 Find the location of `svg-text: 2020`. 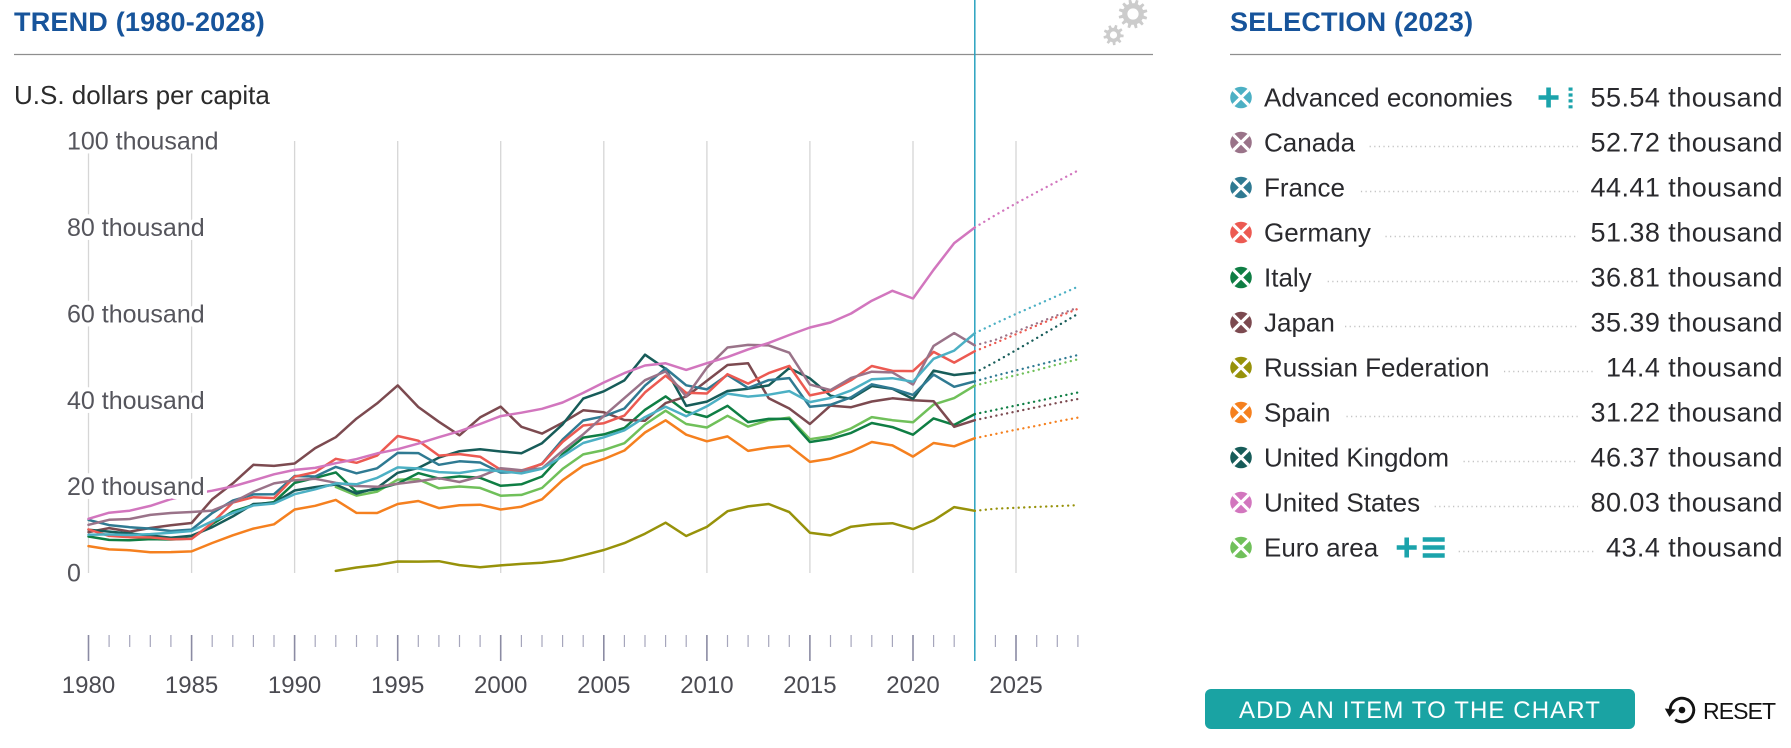

svg-text: 2020 is located at coordinates (912, 685).